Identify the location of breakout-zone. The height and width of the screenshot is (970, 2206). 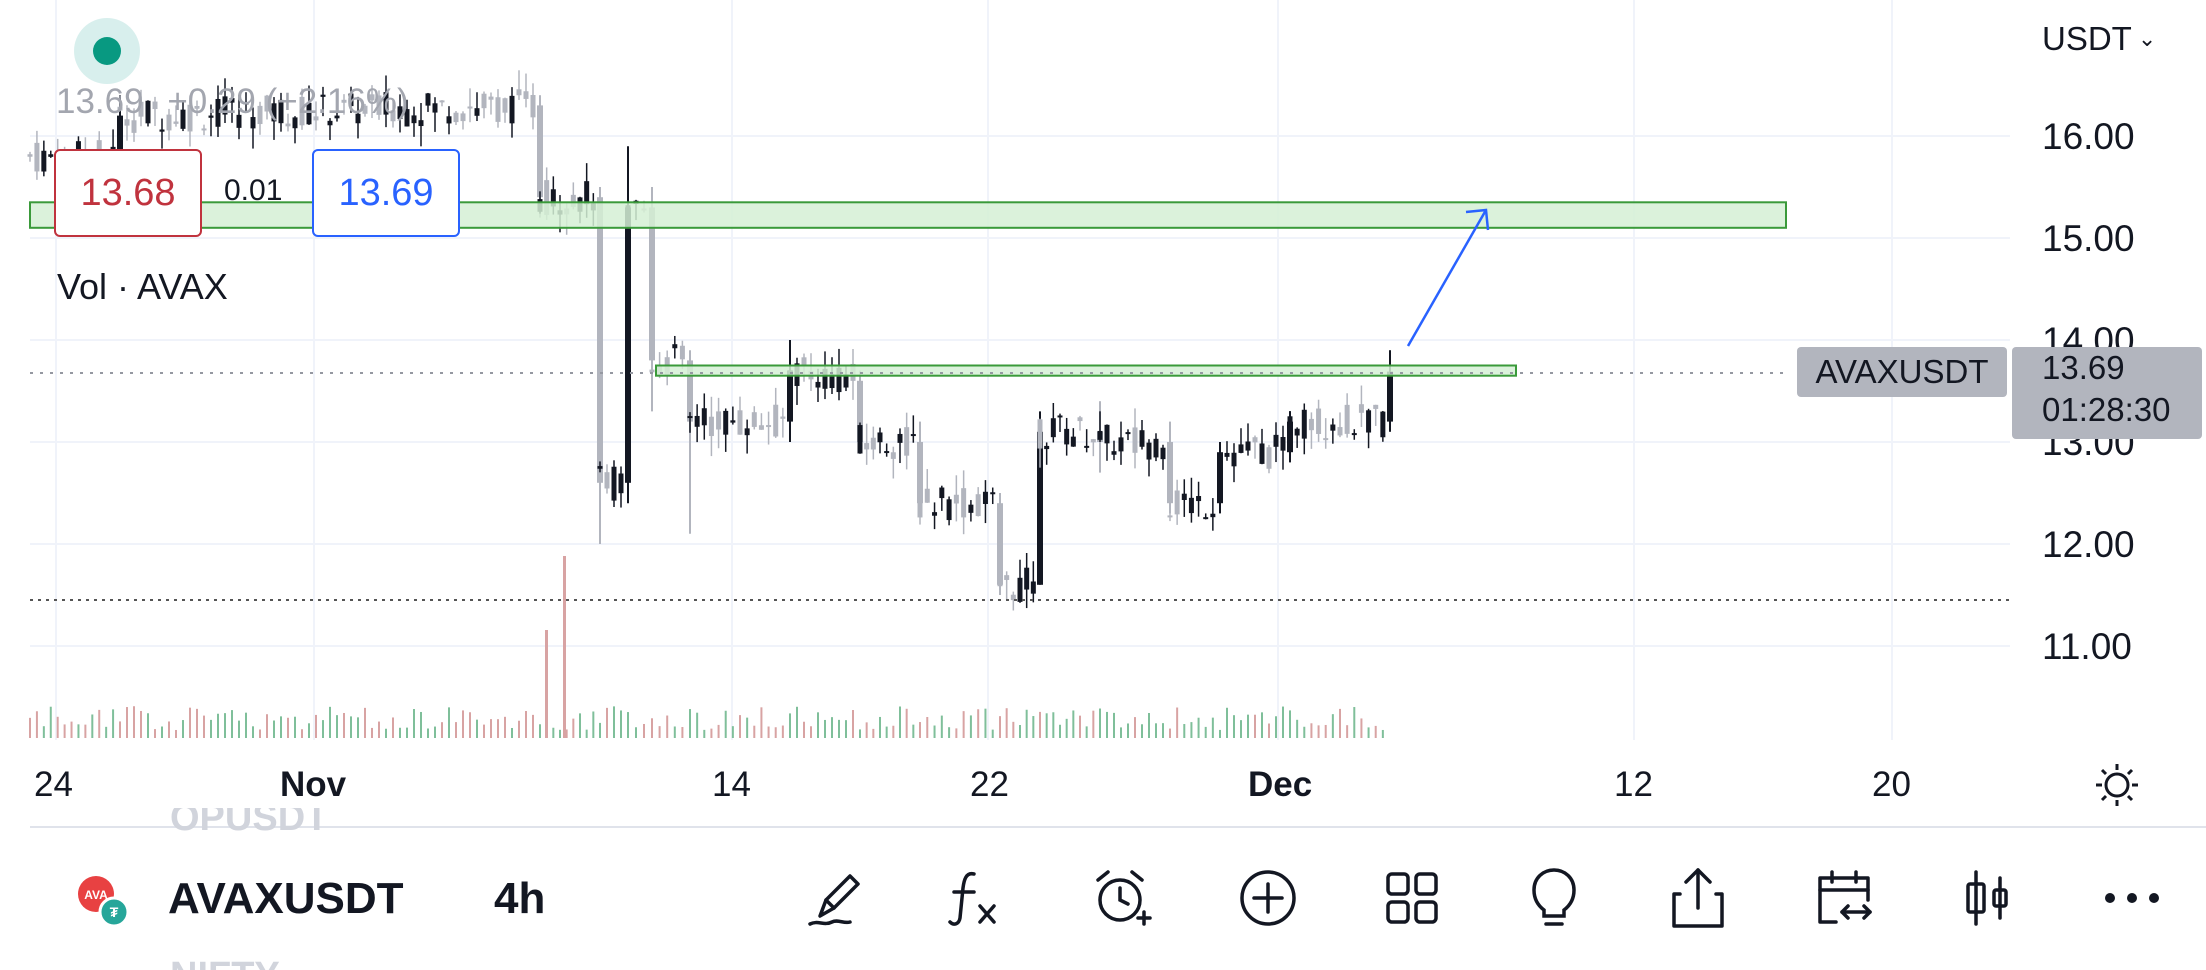
(1086, 370).